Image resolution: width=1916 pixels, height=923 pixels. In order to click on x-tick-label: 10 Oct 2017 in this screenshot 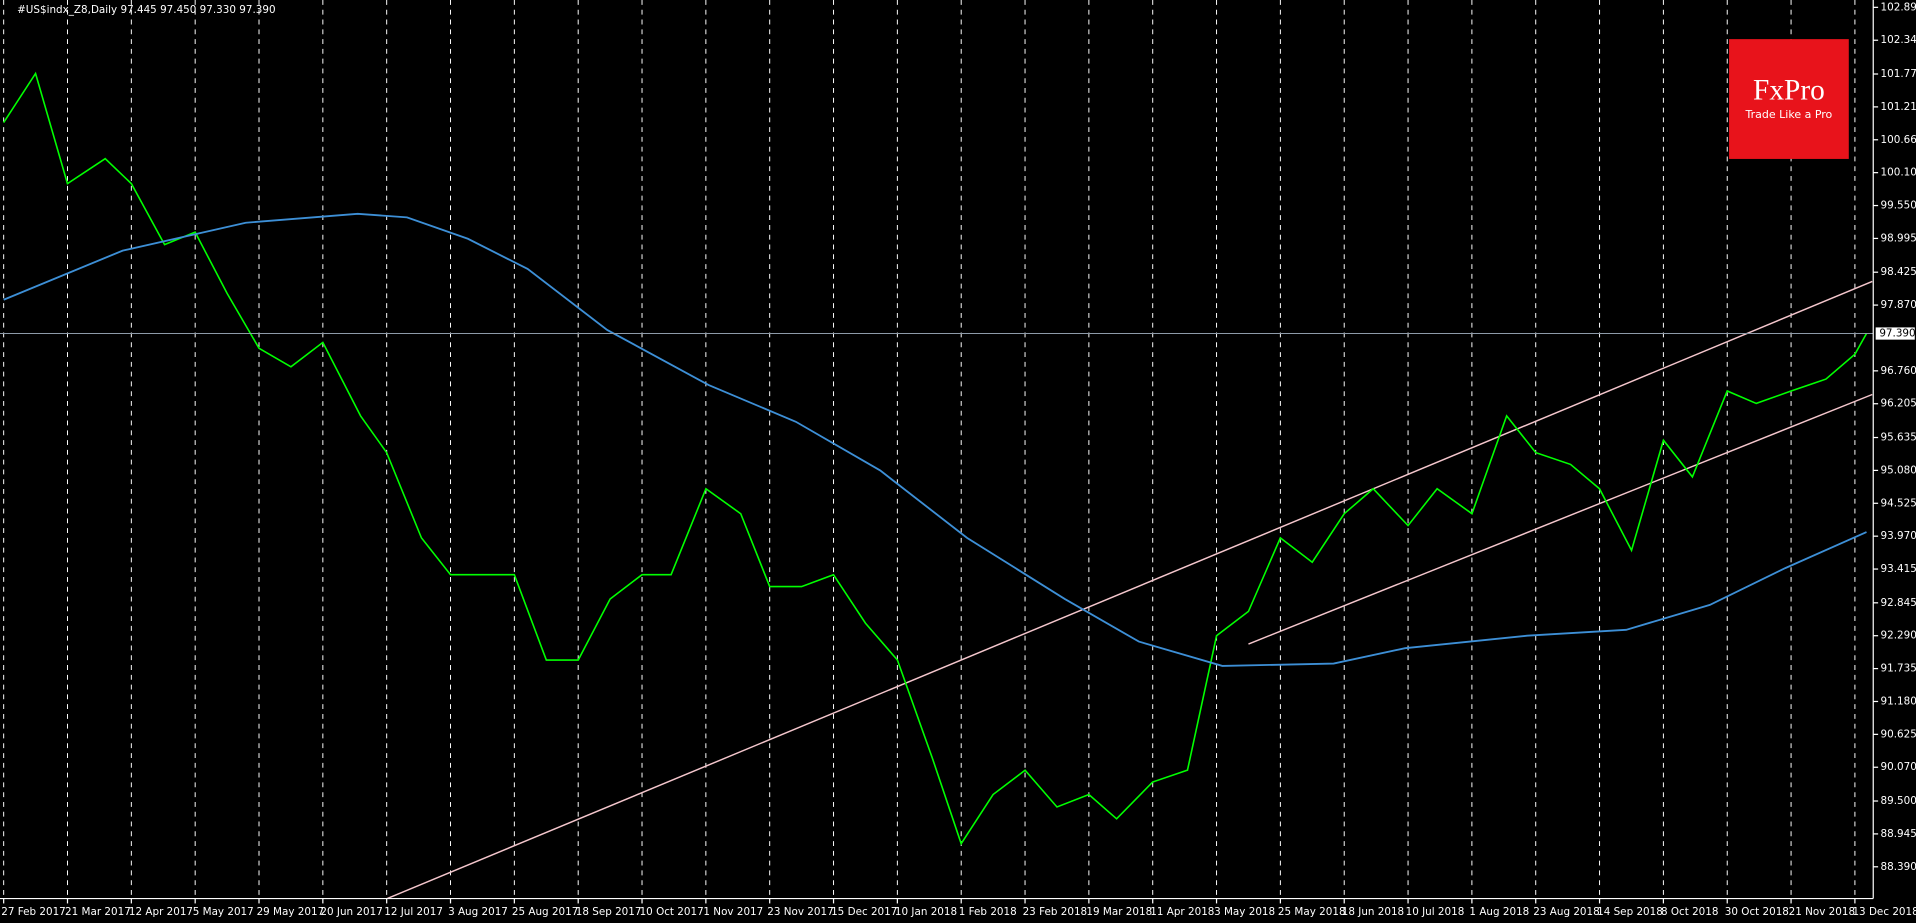, I will do `click(672, 912)`.